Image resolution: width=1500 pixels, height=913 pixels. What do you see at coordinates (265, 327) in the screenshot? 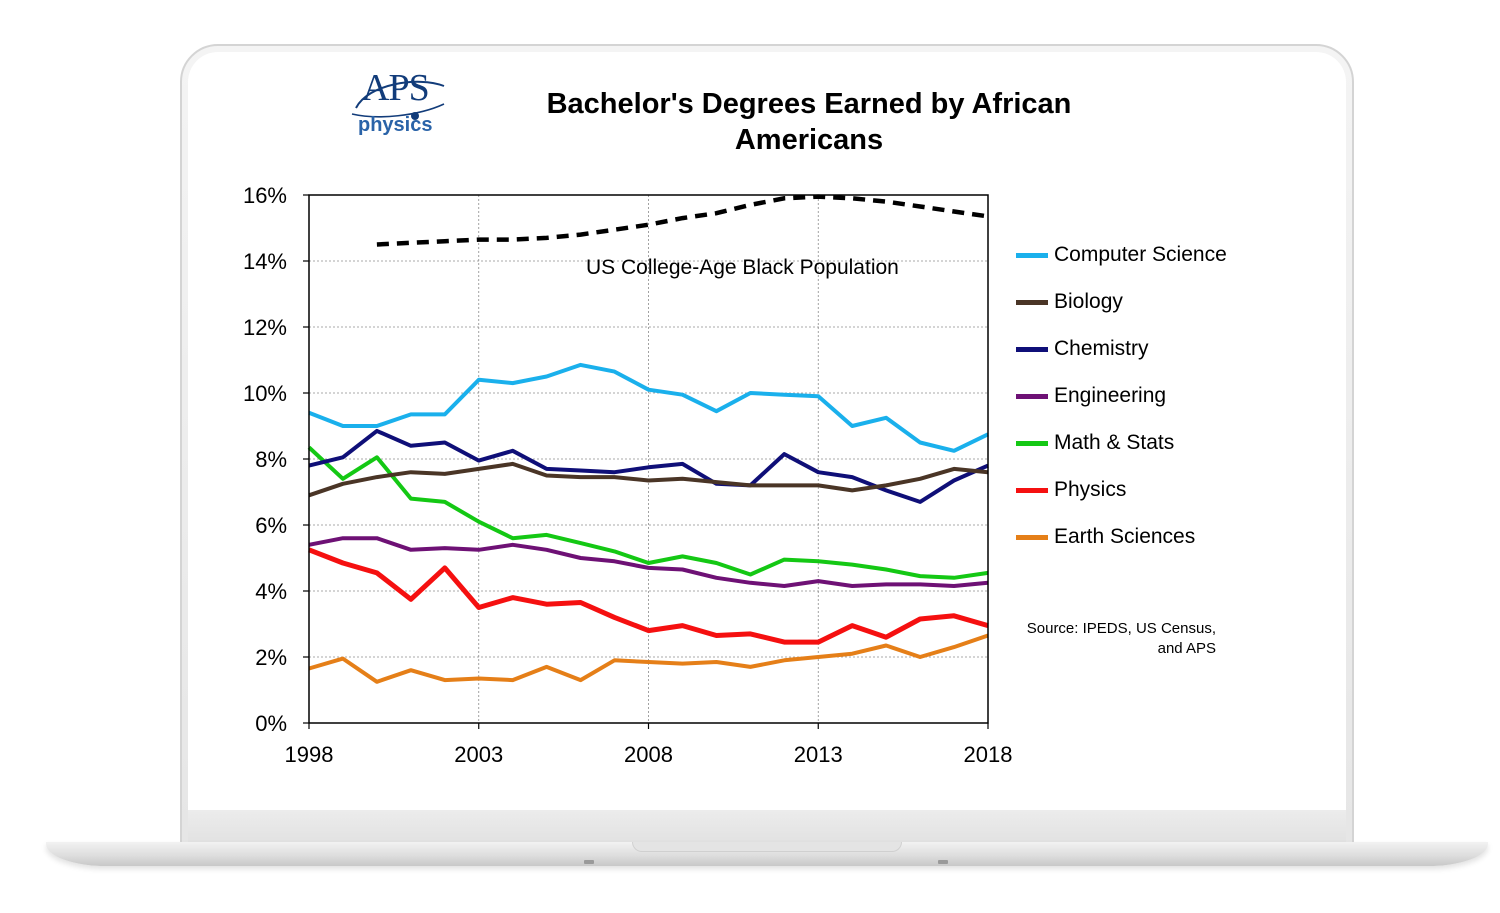
I see `y-tick-label: 12%` at bounding box center [265, 327].